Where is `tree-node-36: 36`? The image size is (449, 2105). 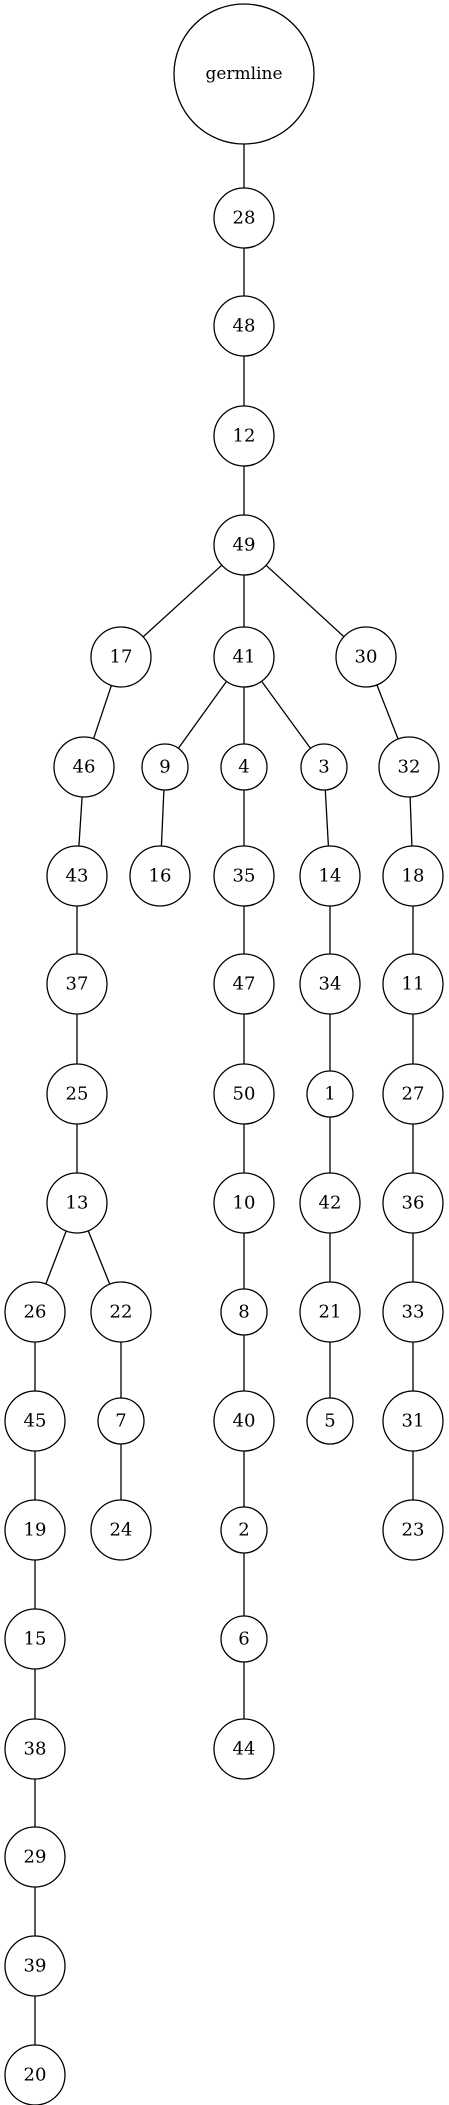
tree-node-36: 36 is located at coordinates (413, 1203).